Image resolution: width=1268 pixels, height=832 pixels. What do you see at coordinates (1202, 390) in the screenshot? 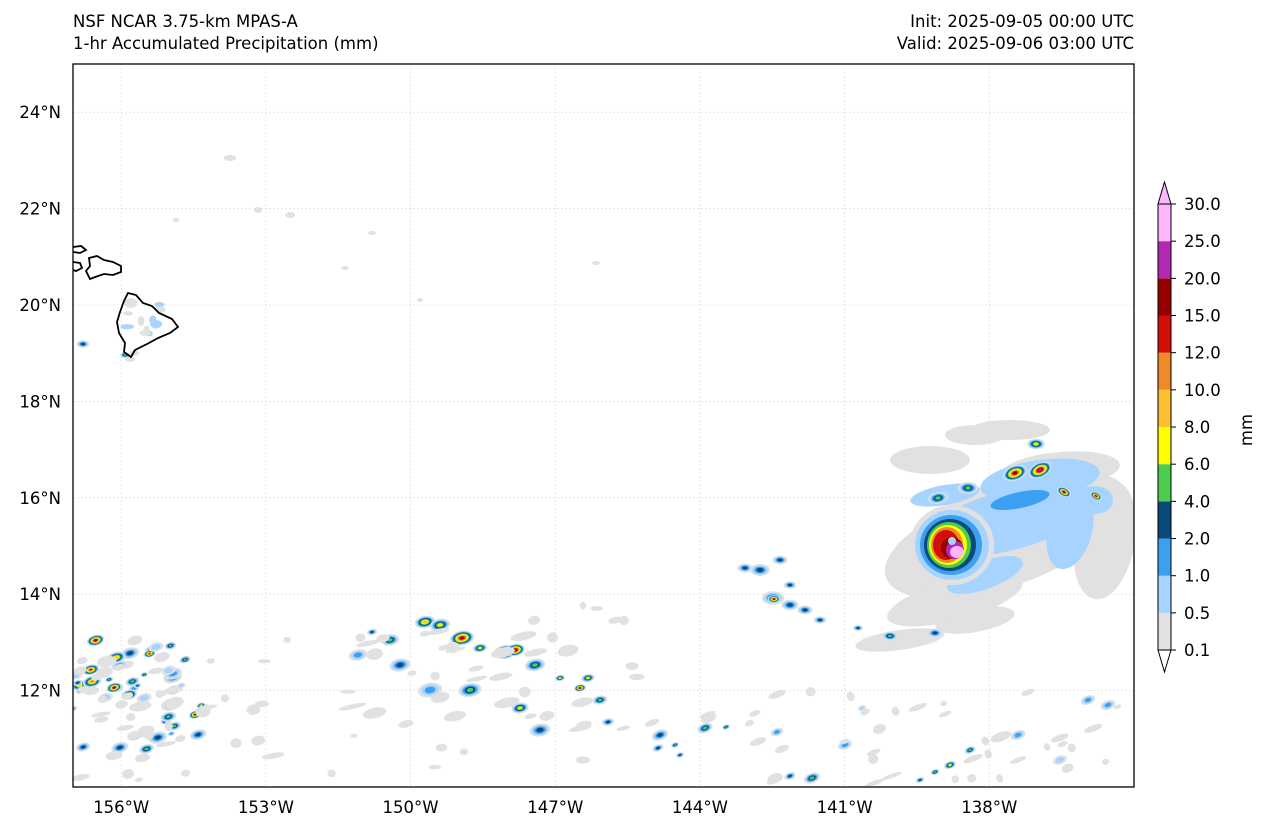
I see `colorbar-tick-label: 10.0` at bounding box center [1202, 390].